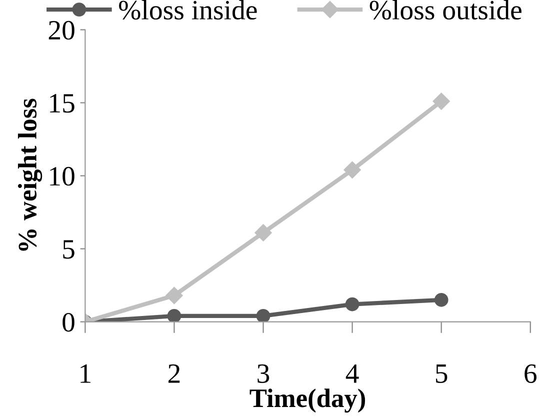 The width and height of the screenshot is (539, 419). What do you see at coordinates (264, 374) in the screenshot?
I see `x-tick-label: 3` at bounding box center [264, 374].